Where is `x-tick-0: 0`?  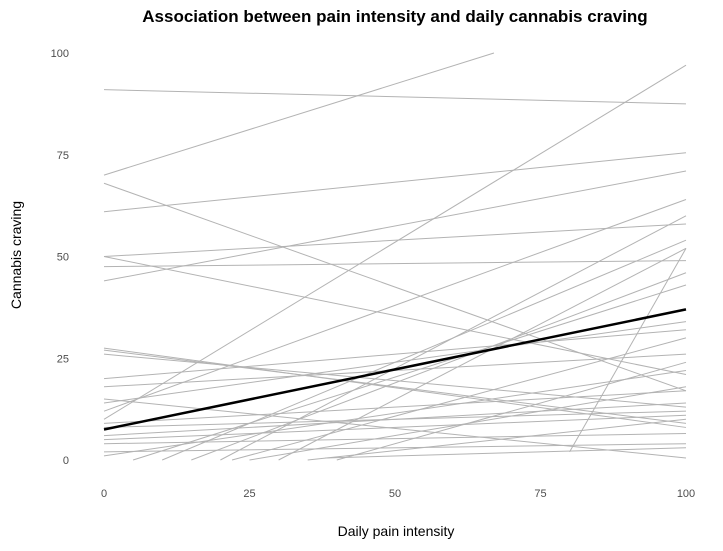 x-tick-0: 0 is located at coordinates (104, 494).